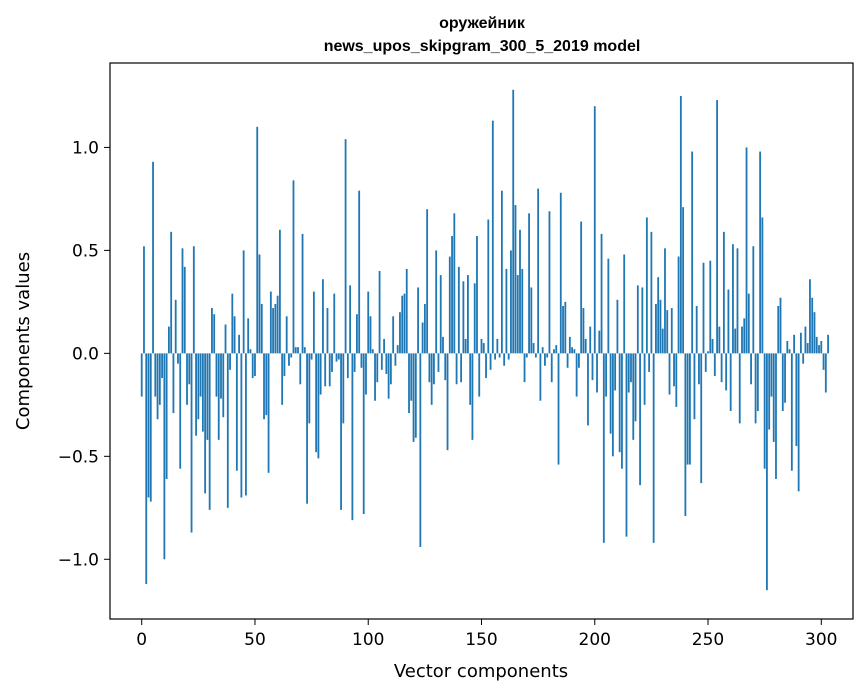 The image size is (867, 696). What do you see at coordinates (78, 457) in the screenshot?
I see `y-tick-label: −0.5` at bounding box center [78, 457].